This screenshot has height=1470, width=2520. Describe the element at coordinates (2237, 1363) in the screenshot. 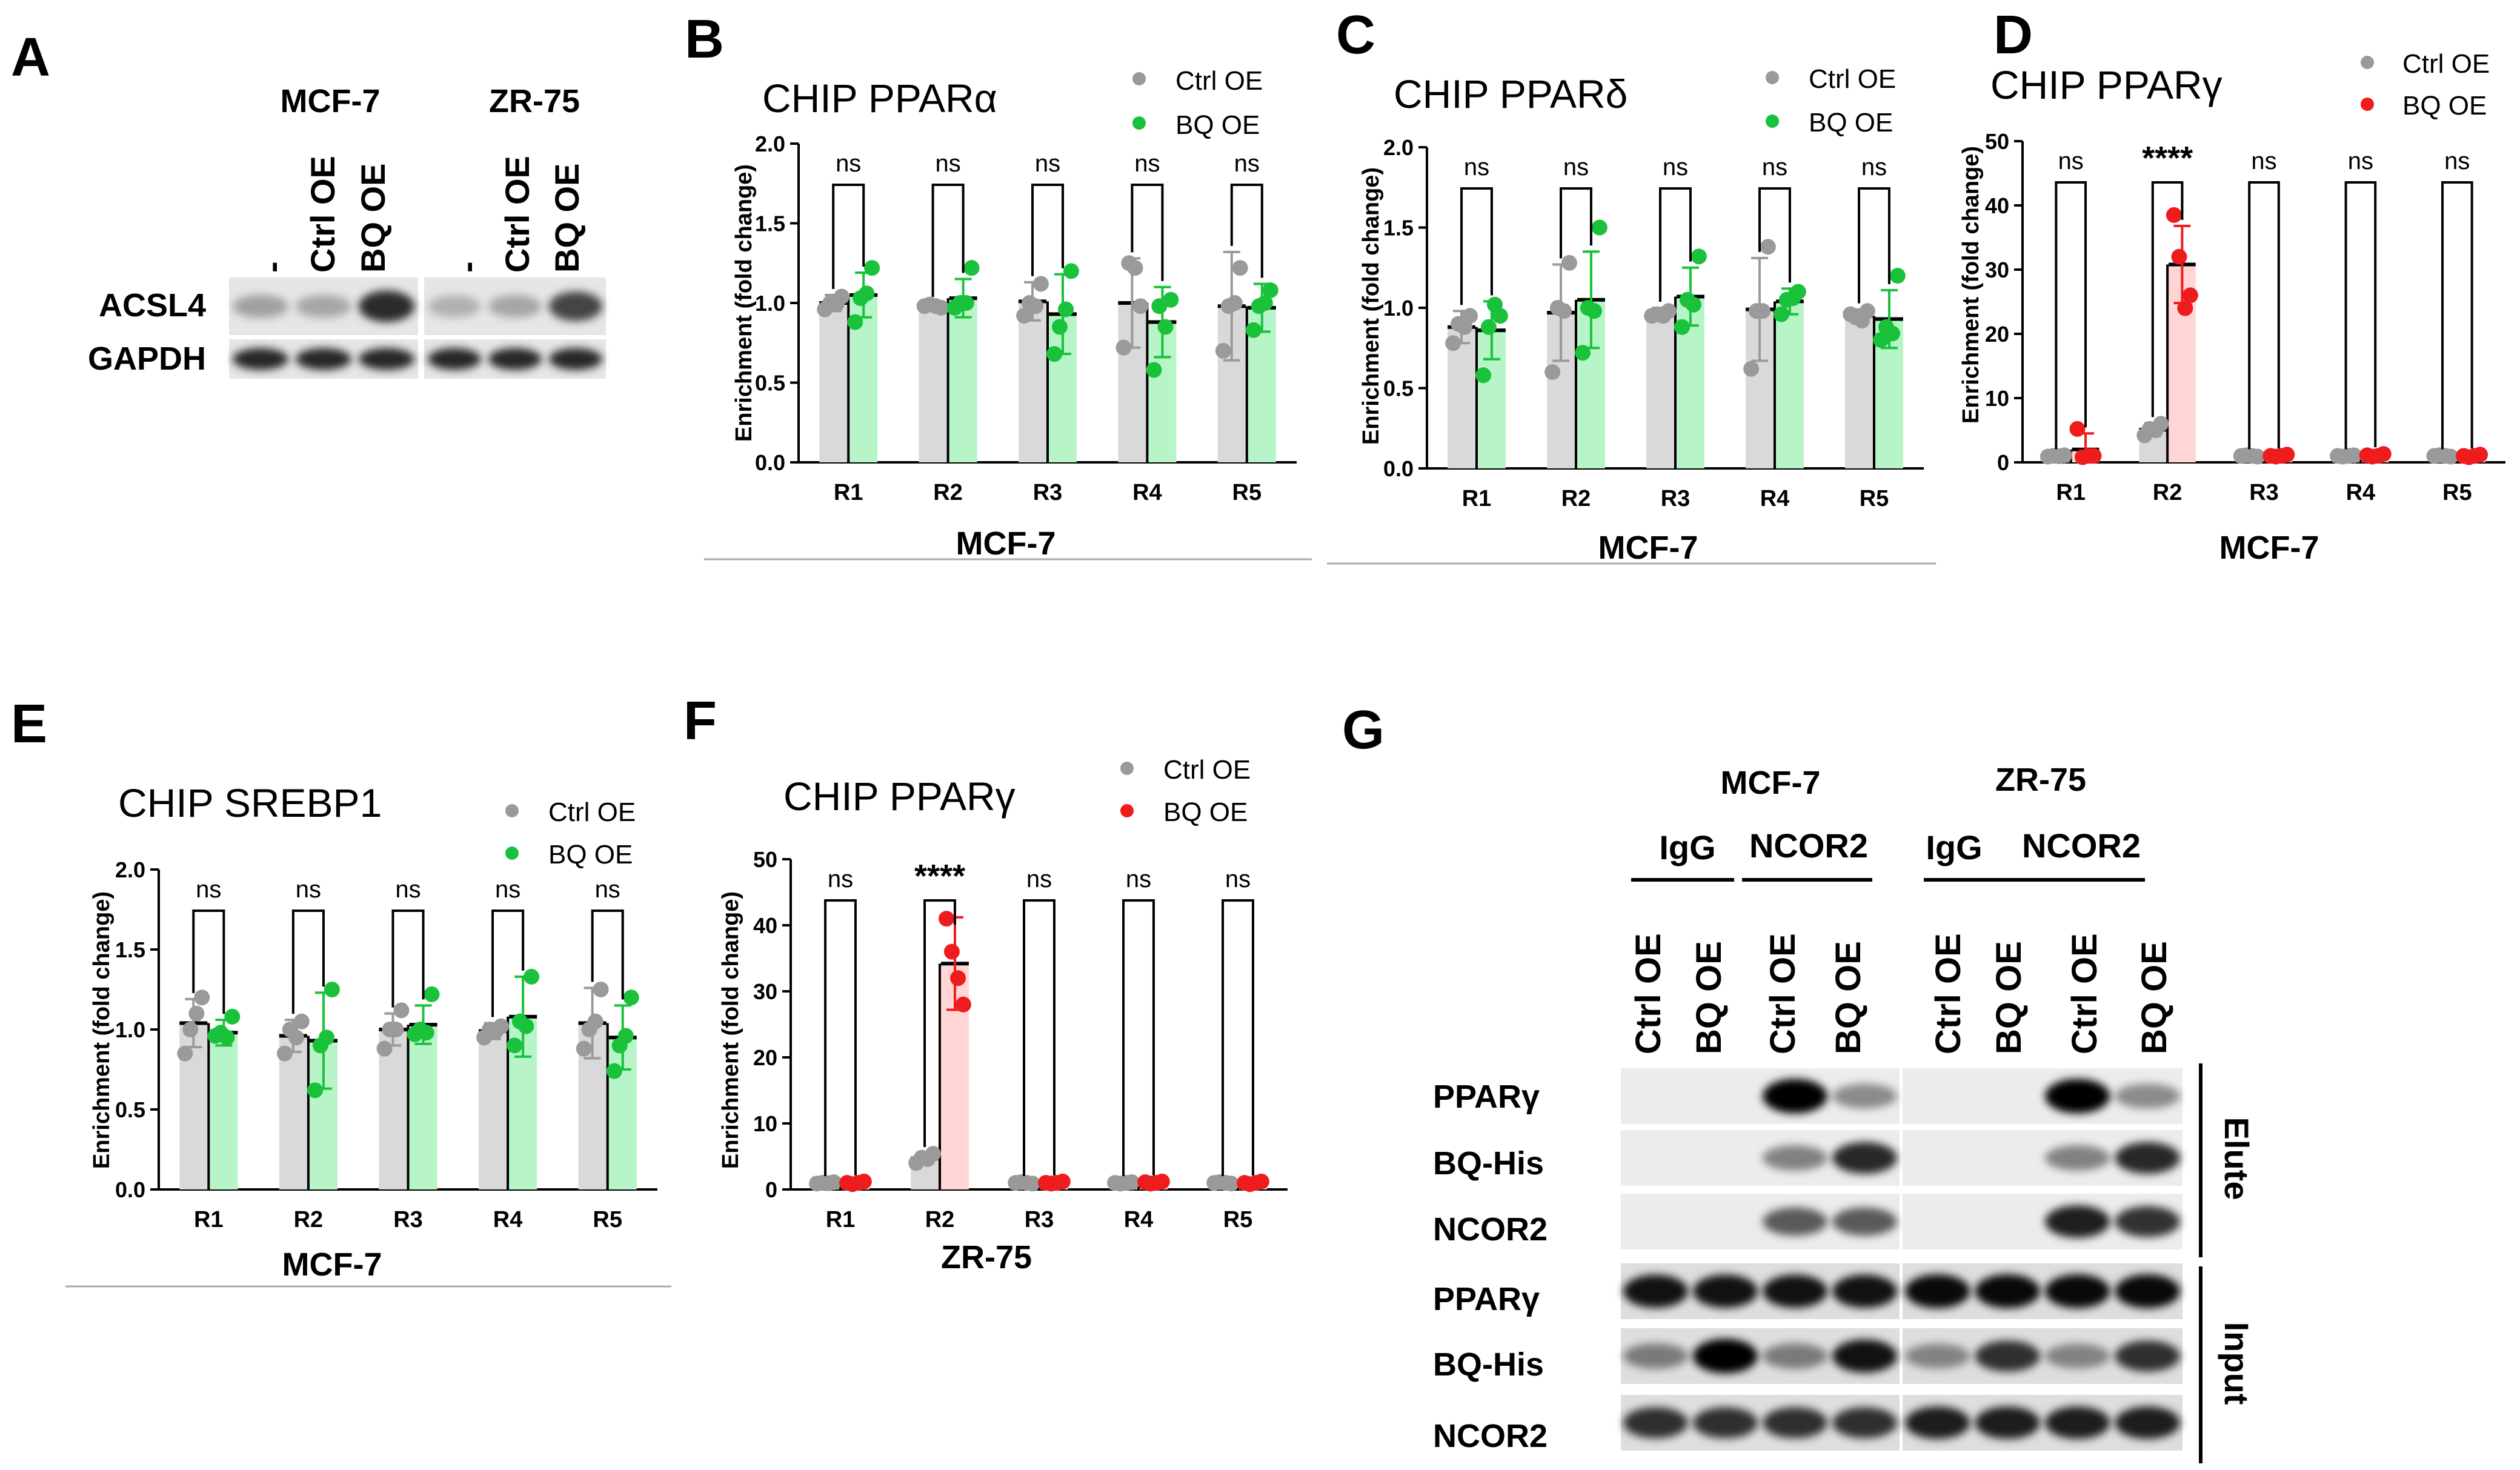

I see `panel-g-side-label-input: Input` at that location.